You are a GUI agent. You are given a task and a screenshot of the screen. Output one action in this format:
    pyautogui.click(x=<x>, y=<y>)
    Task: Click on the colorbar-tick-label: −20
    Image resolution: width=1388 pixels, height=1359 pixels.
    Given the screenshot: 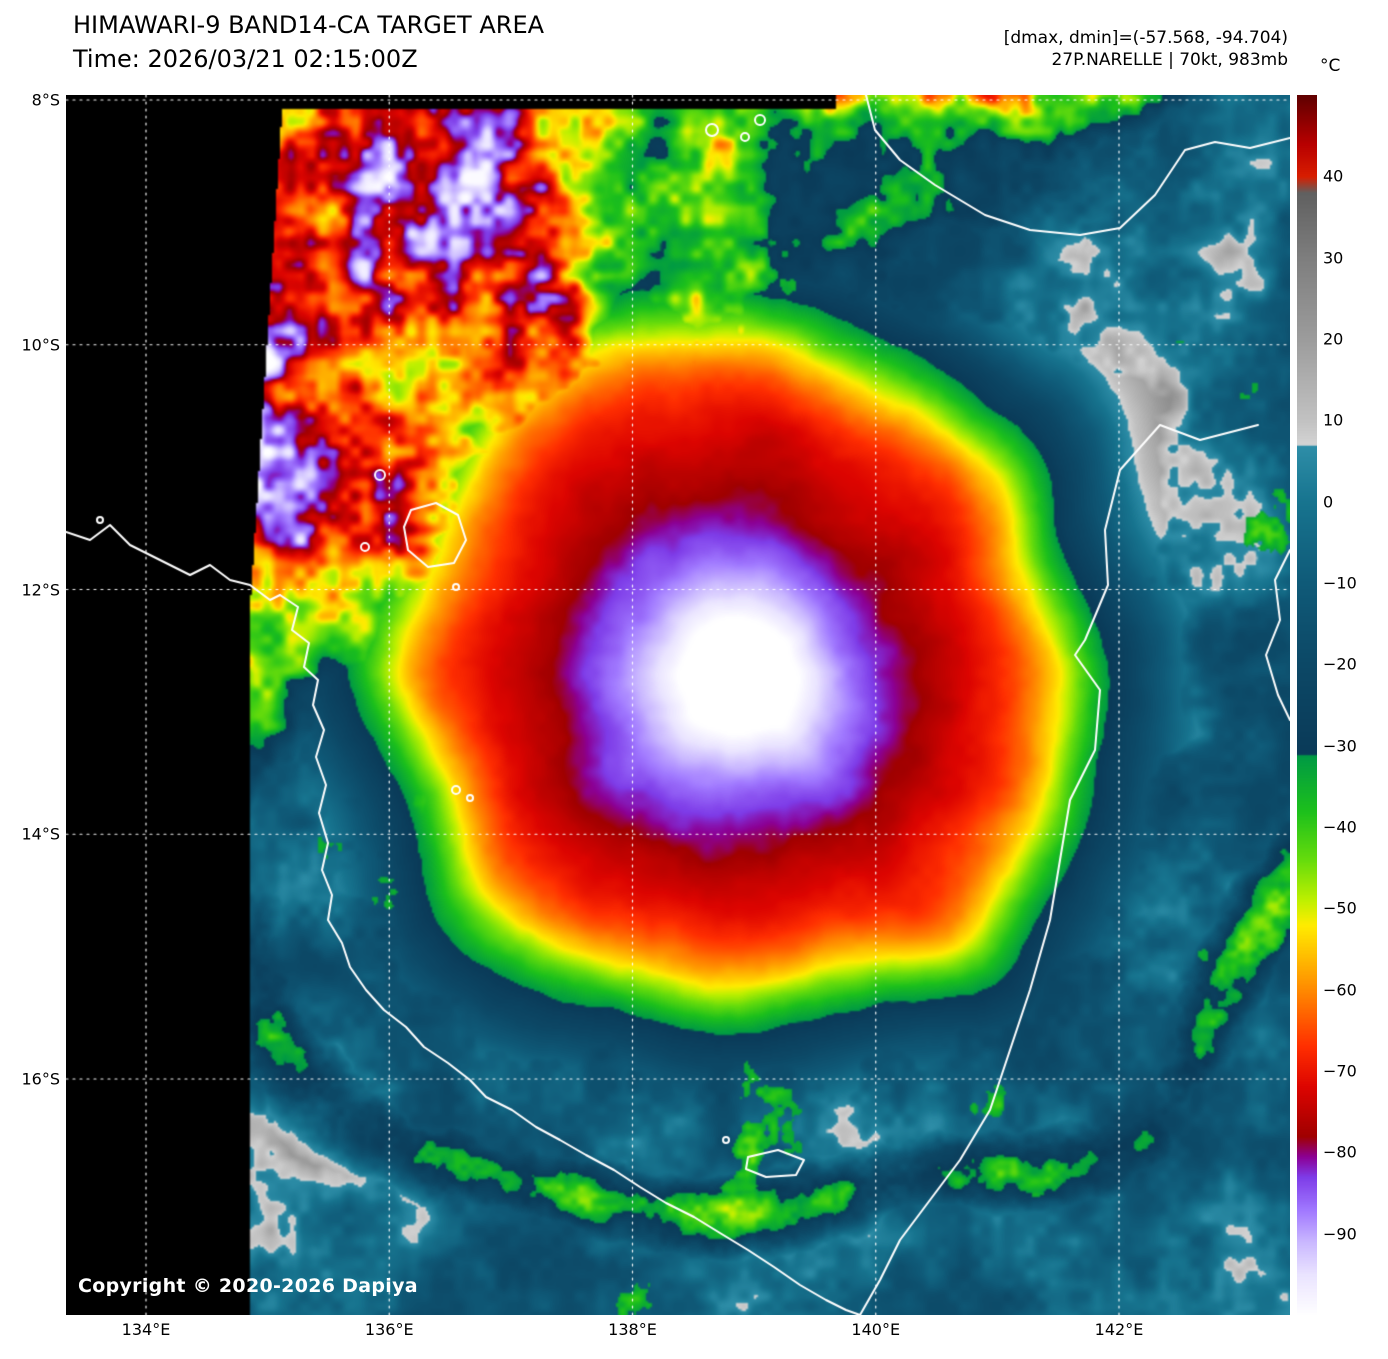 What is the action you would take?
    pyautogui.click(x=1340, y=664)
    